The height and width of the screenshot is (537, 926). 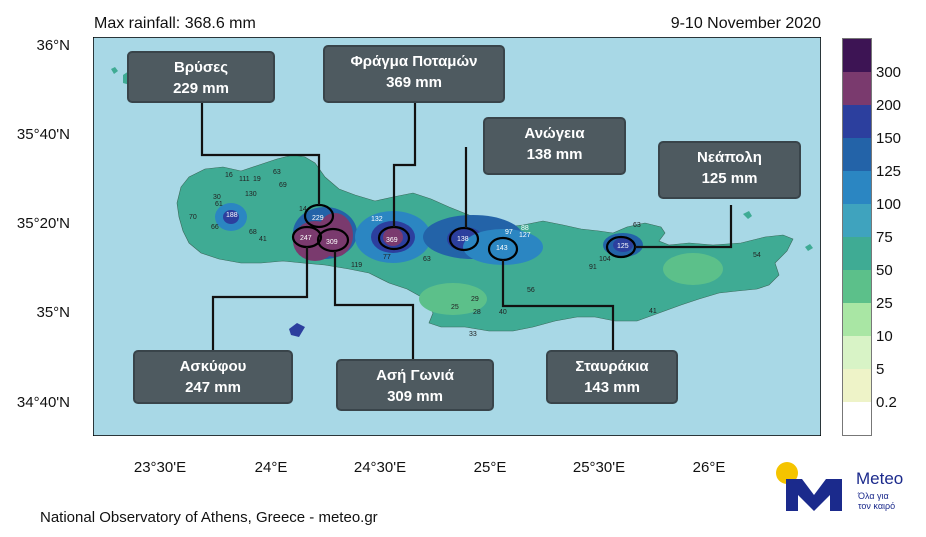 I want to click on station-value: 309, so click(x=332, y=242).